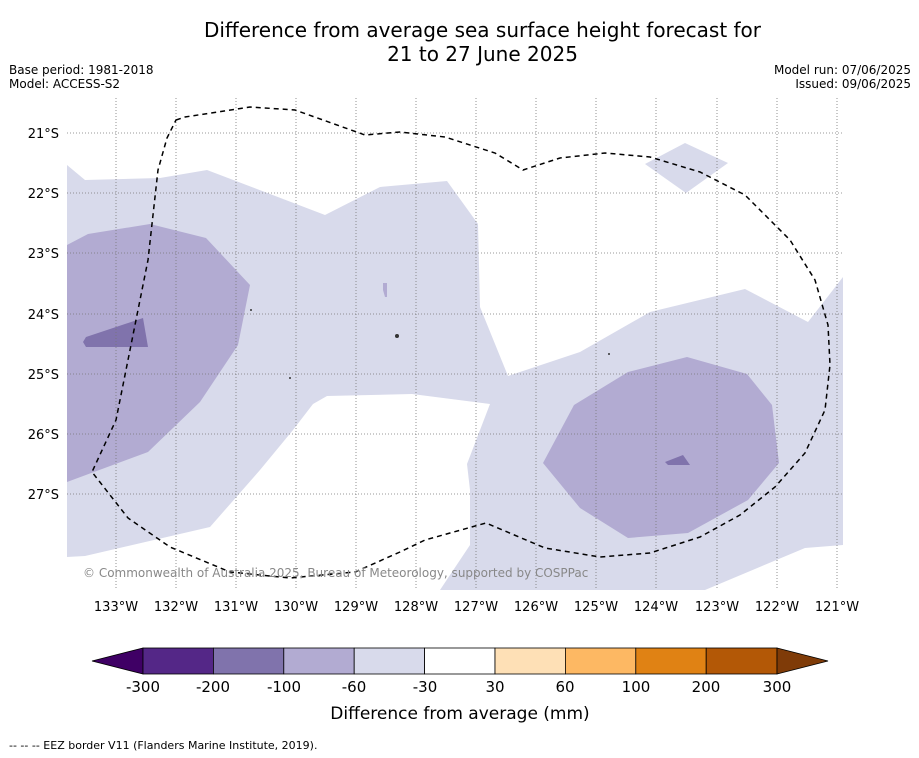 This screenshot has width=919, height=758. What do you see at coordinates (43, 194) in the screenshot?
I see `lat-label: 22°S` at bounding box center [43, 194].